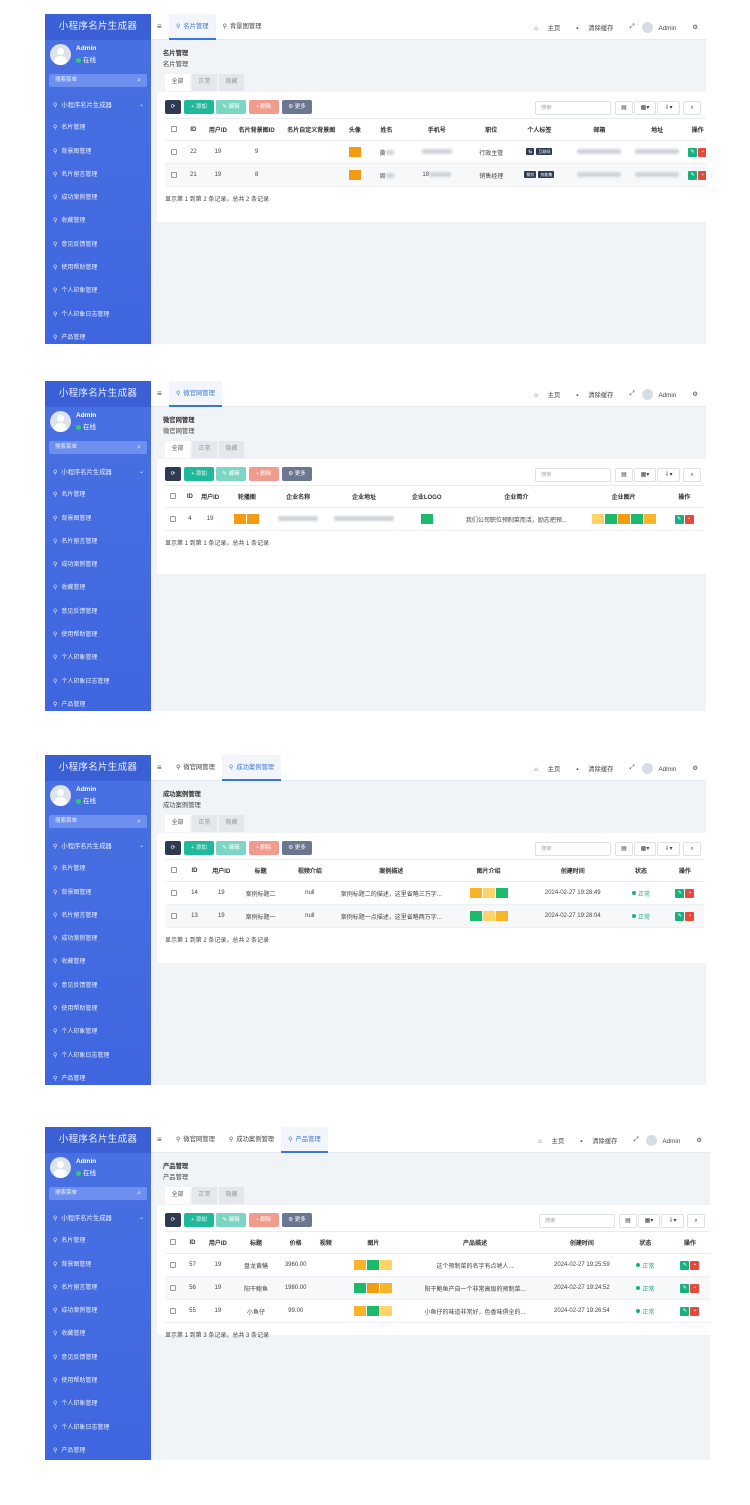 Image resolution: width=750 pixels, height=1505 pixels. I want to click on column-header: 视频, so click(326, 1242).